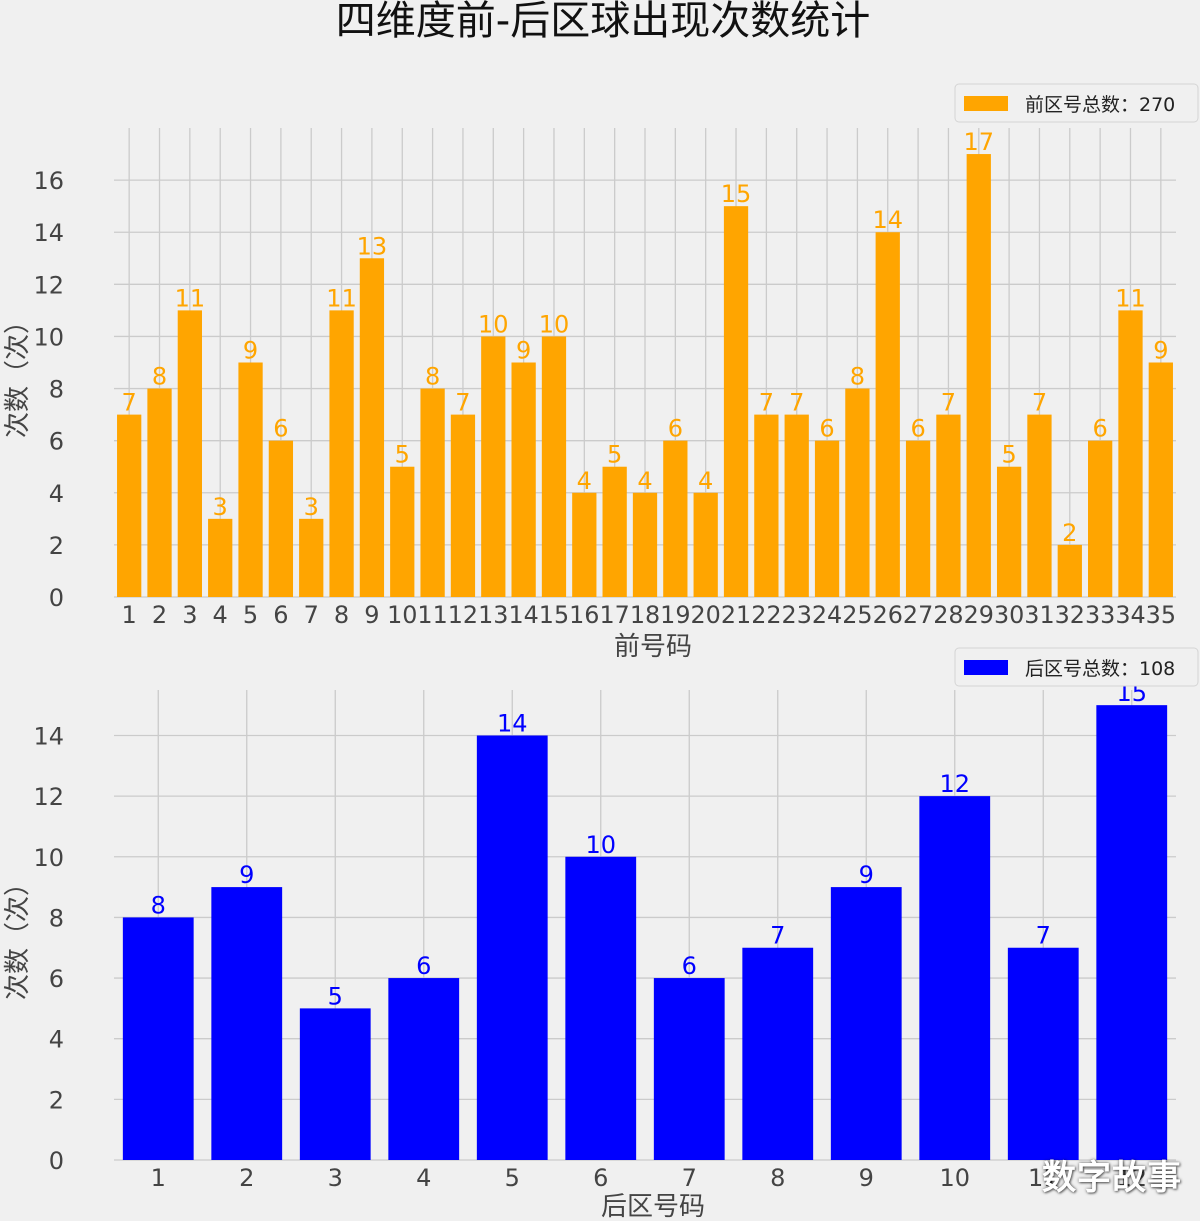 This screenshot has width=1200, height=1221. I want to click on x-tick-label: 35, so click(1161, 615).